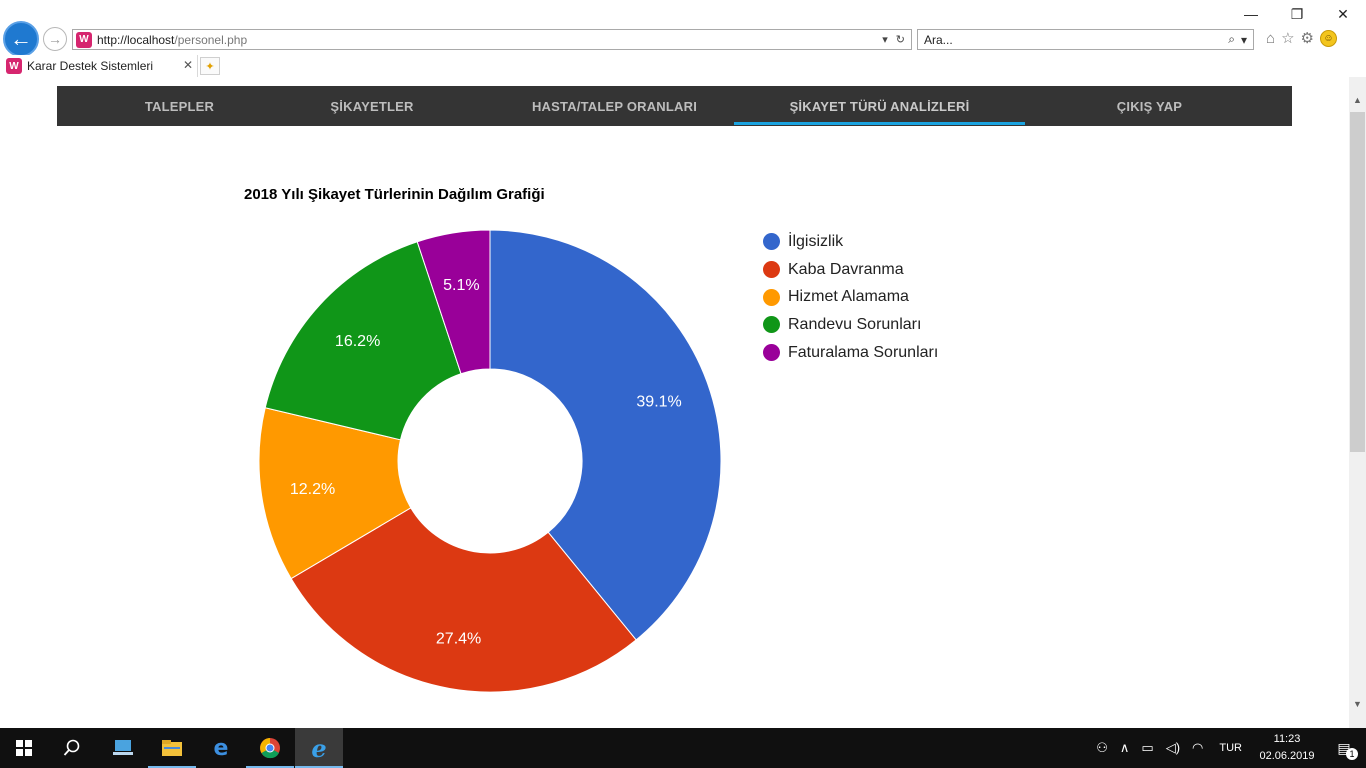 This screenshot has width=1366, height=768. What do you see at coordinates (211, 39) in the screenshot?
I see `url-path: /personel.php` at bounding box center [211, 39].